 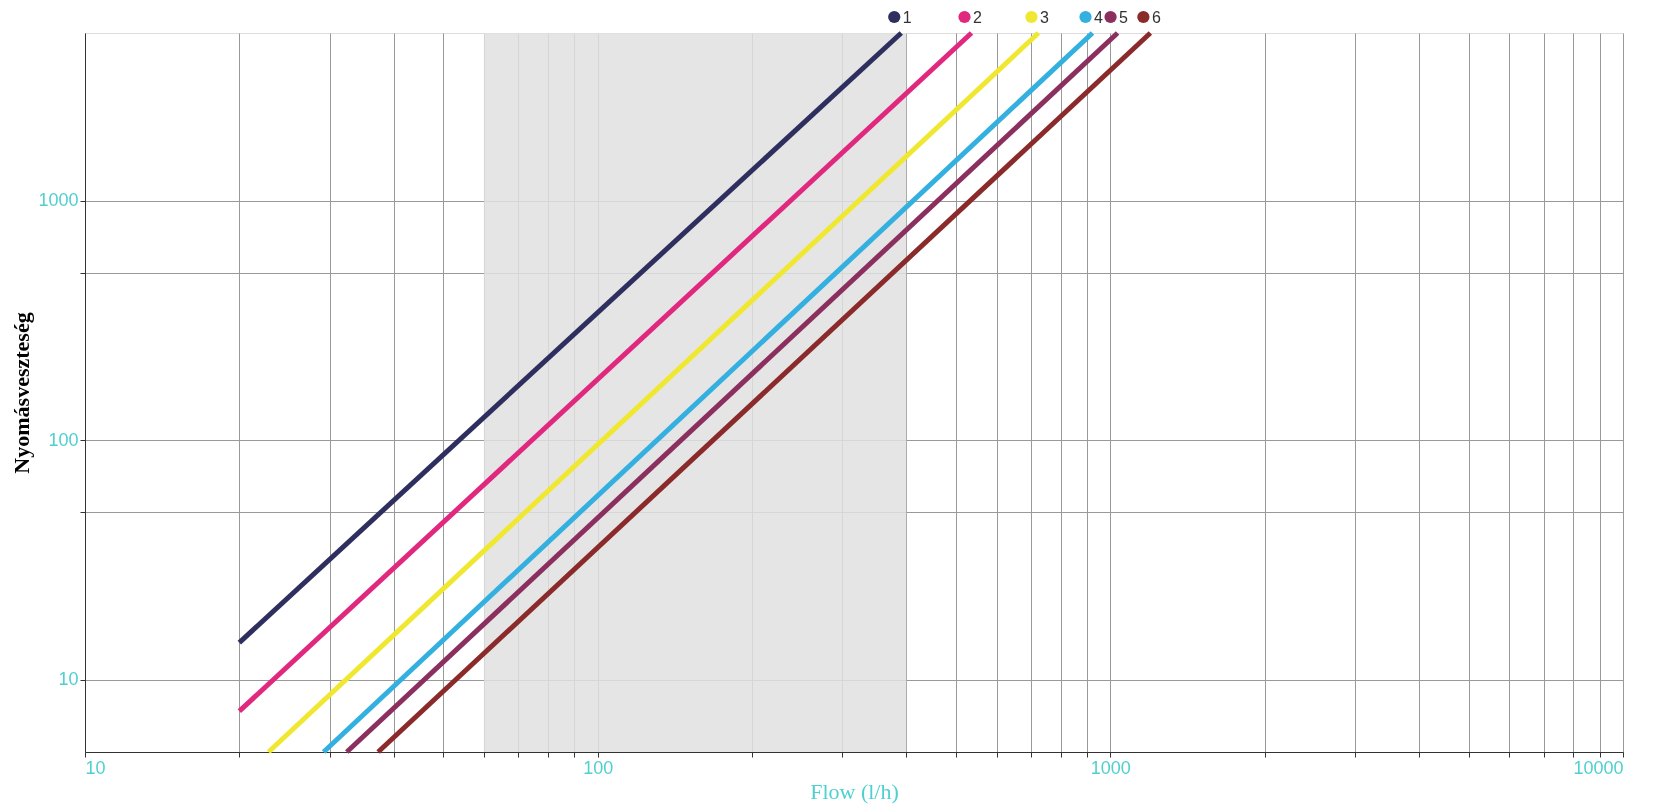 What do you see at coordinates (598, 767) in the screenshot?
I see `x-tick-label: 100` at bounding box center [598, 767].